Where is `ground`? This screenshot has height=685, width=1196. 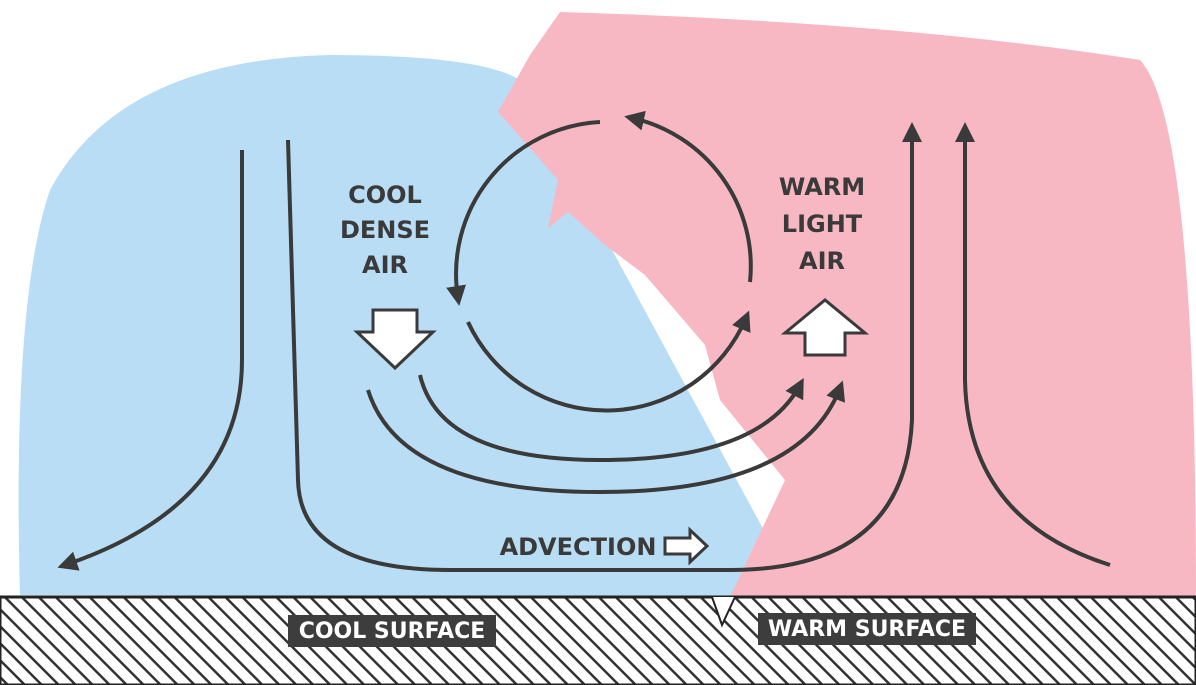 ground is located at coordinates (598, 640).